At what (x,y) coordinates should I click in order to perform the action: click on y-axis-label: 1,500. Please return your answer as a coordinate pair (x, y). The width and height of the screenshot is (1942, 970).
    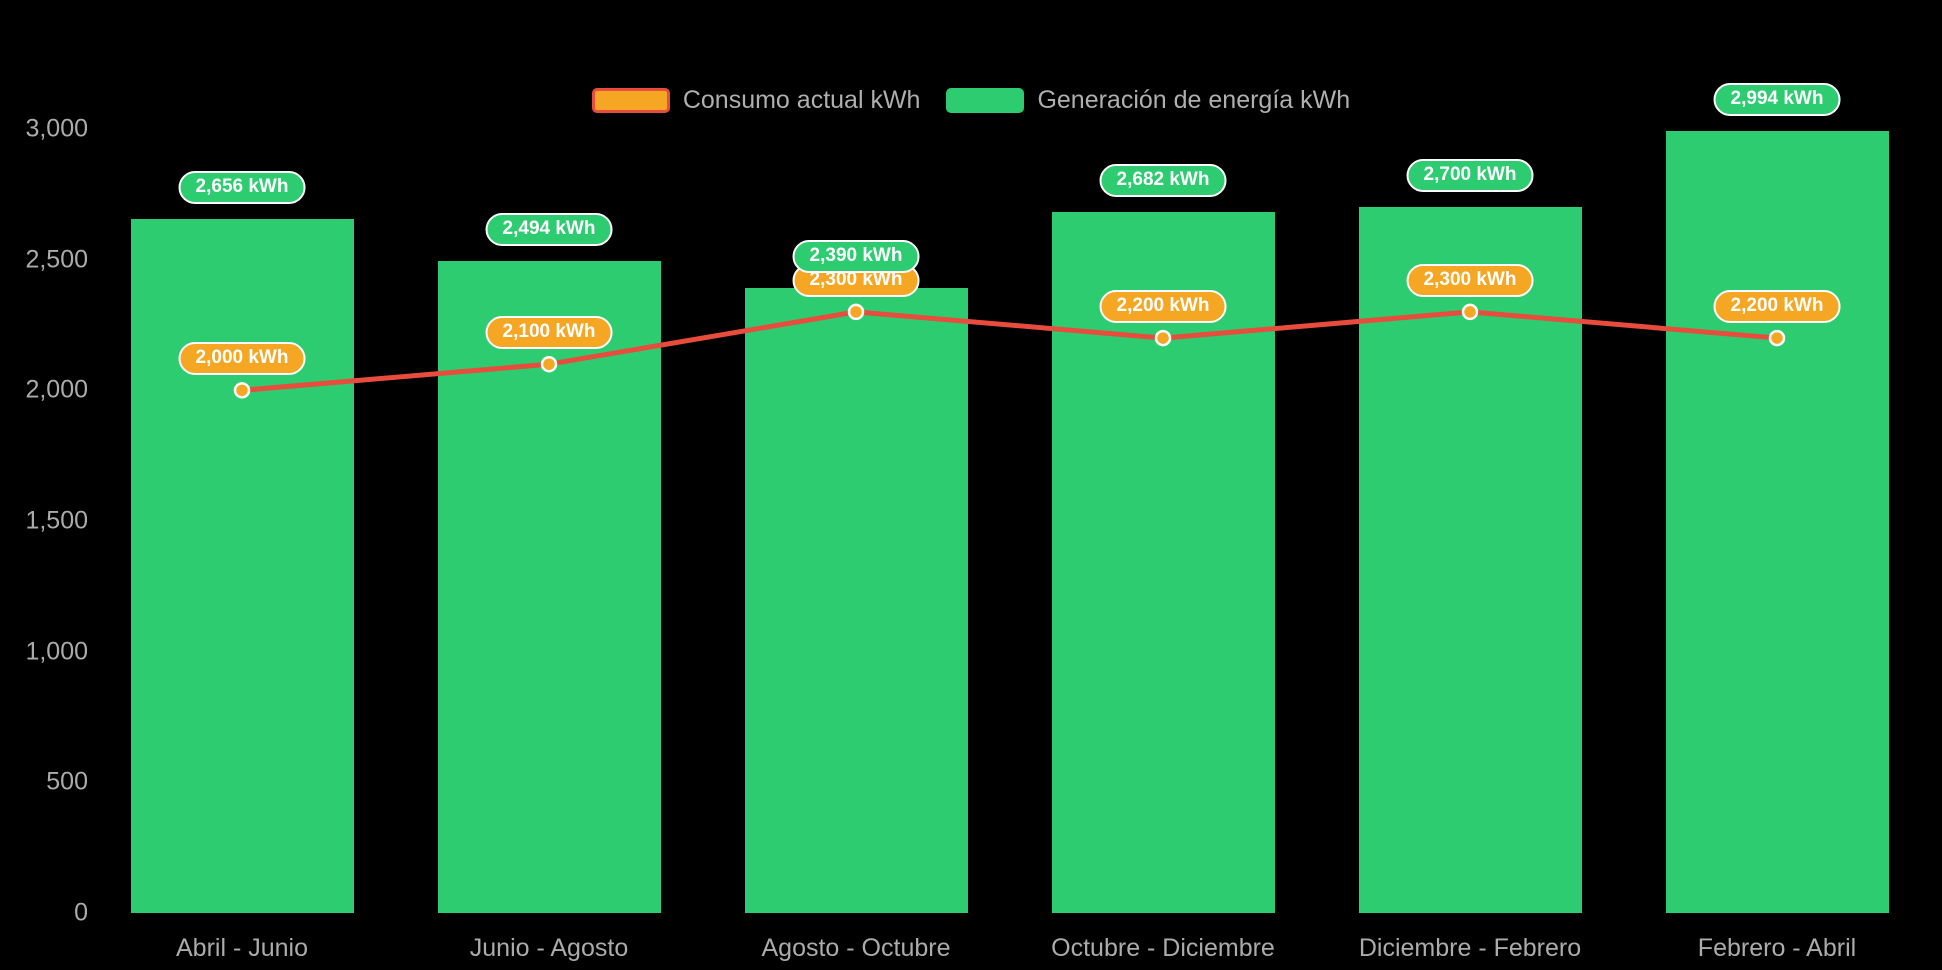
    Looking at the image, I should click on (56, 520).